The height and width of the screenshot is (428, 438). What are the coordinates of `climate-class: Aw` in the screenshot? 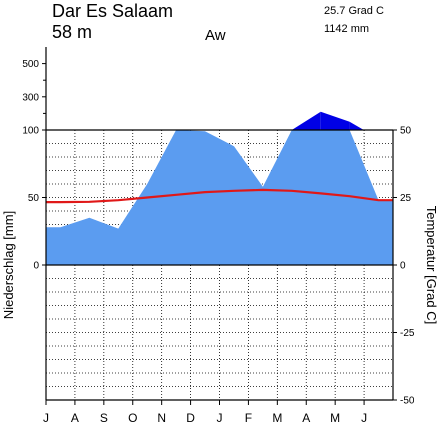 It's located at (215, 35).